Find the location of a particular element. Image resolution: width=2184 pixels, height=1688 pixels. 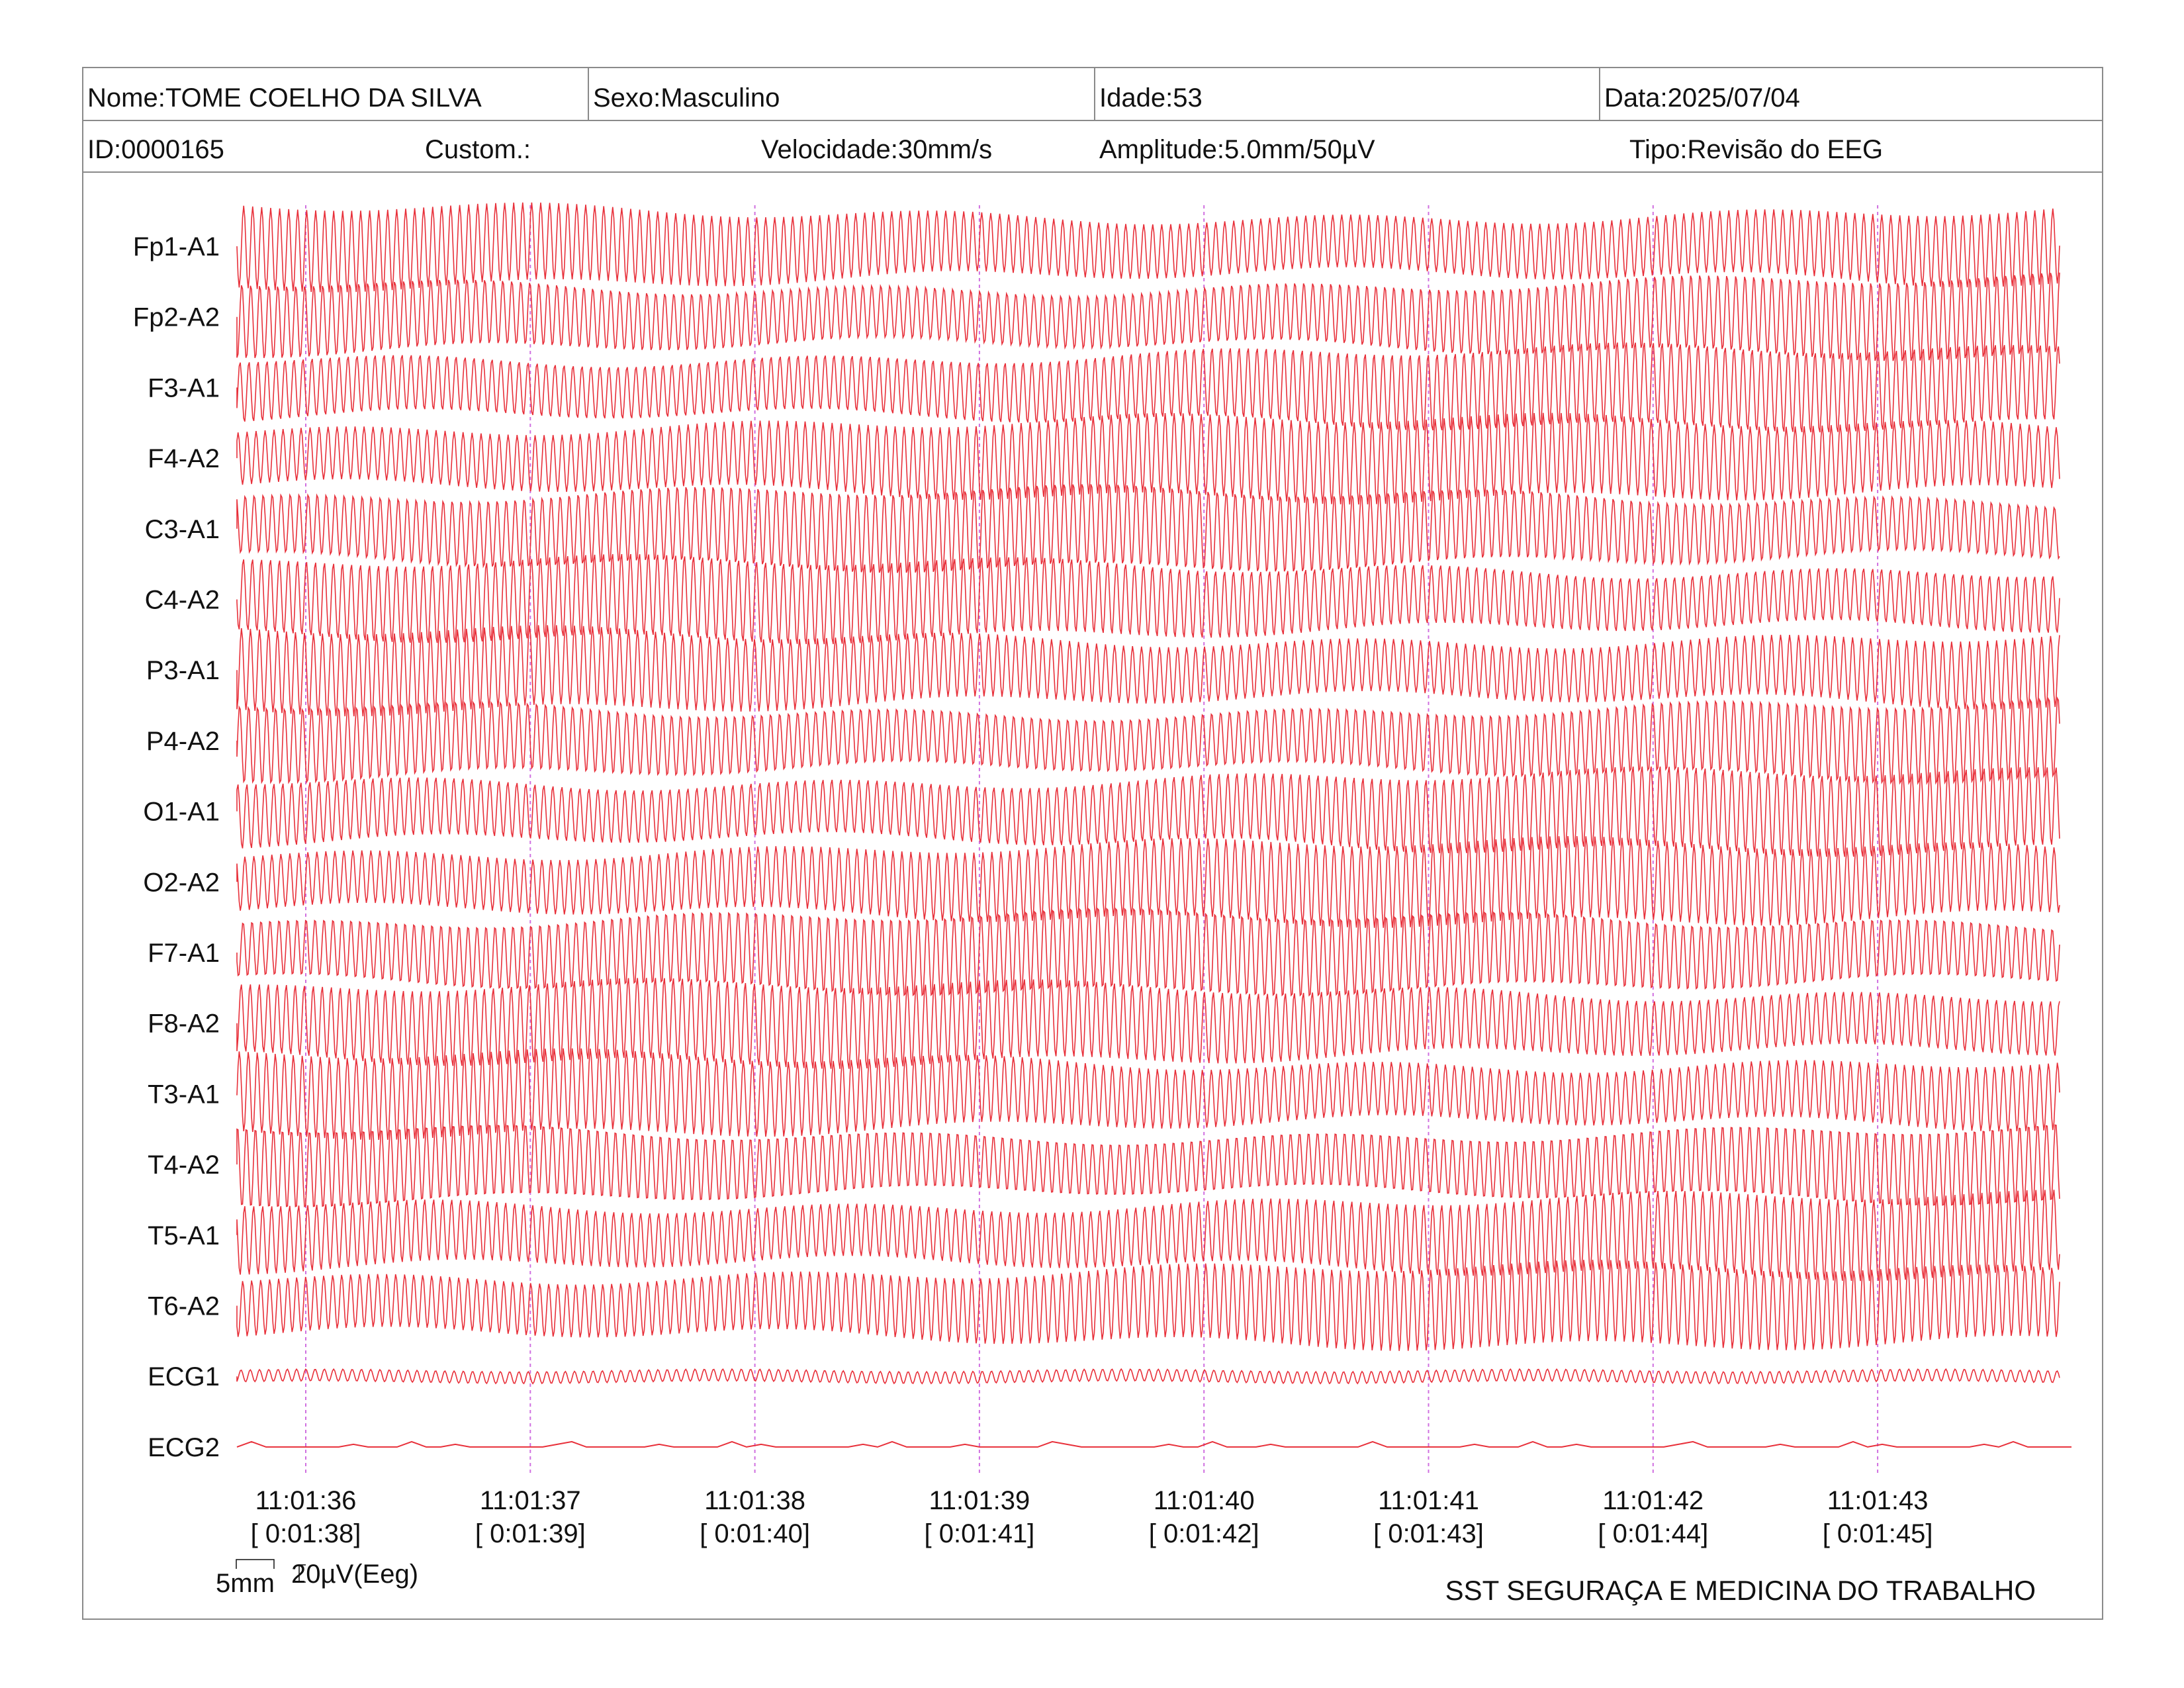

time-label-elapsed: [ 0:01:38] is located at coordinates (306, 1533).